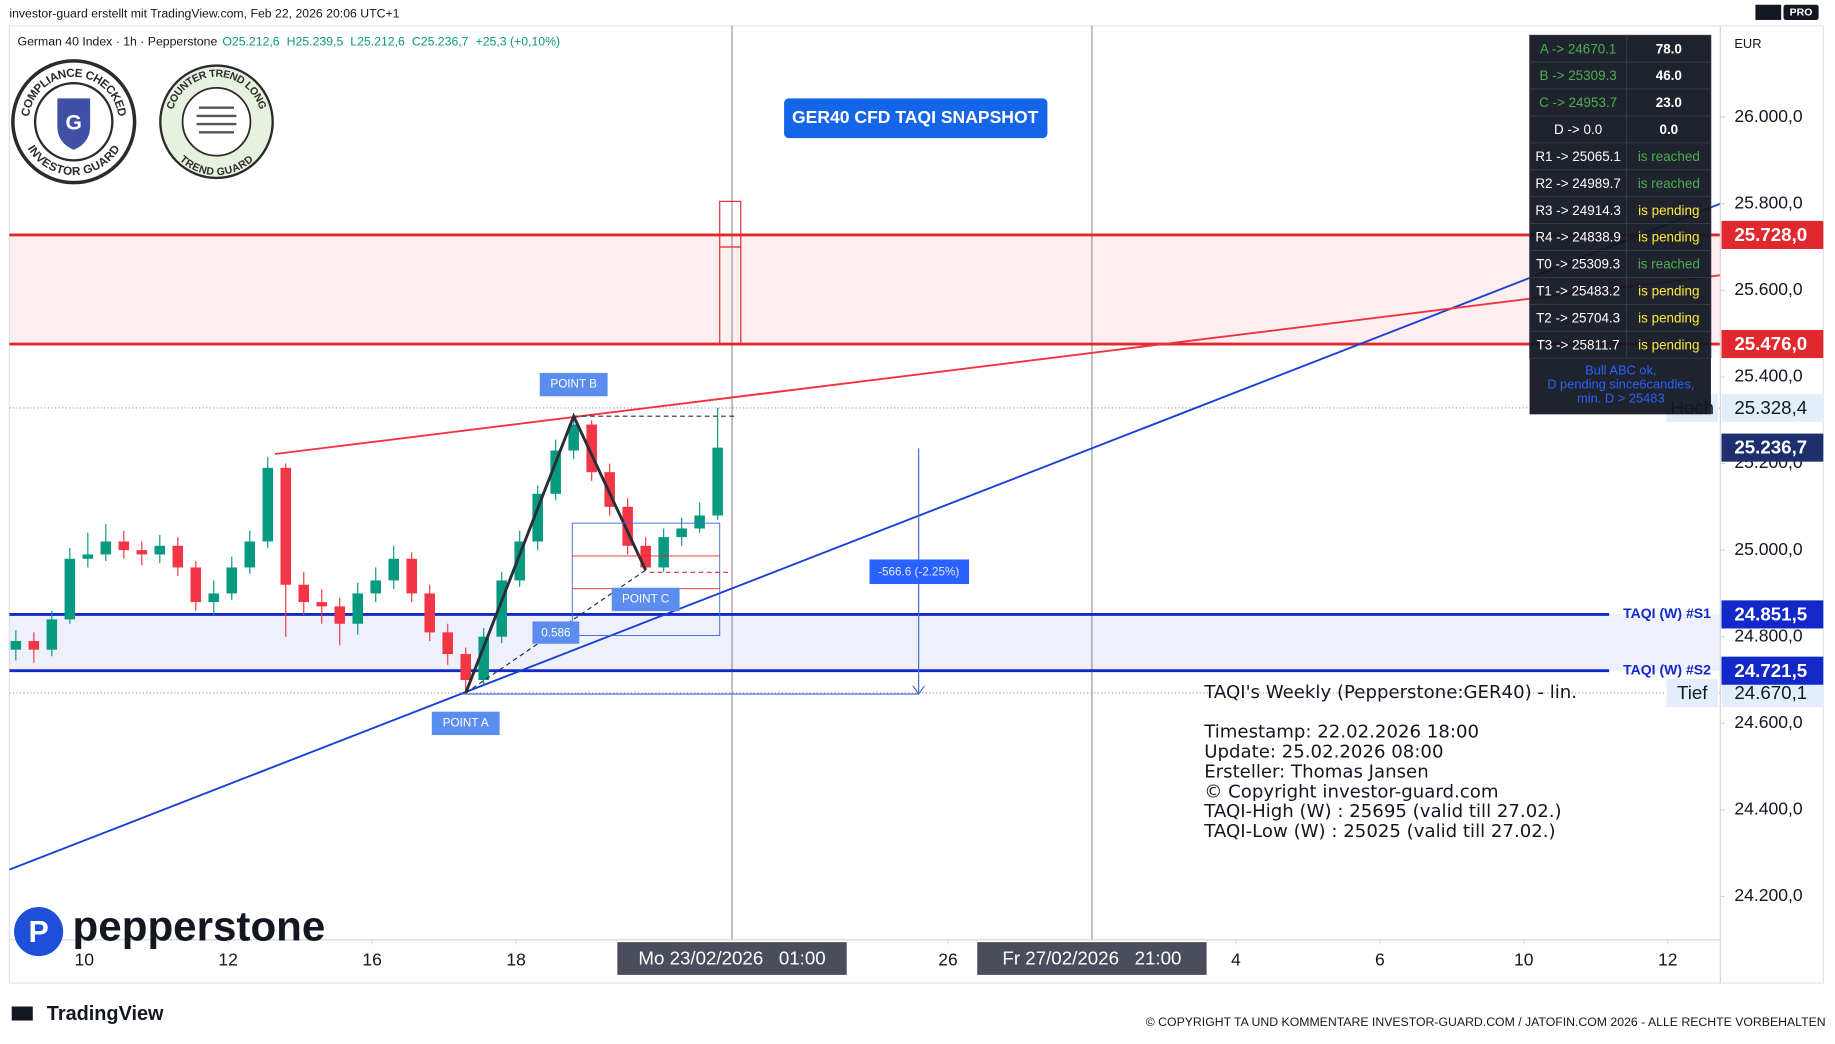  I want to click on info-line: Ersteller: Thomas Jansen, so click(1316, 771).